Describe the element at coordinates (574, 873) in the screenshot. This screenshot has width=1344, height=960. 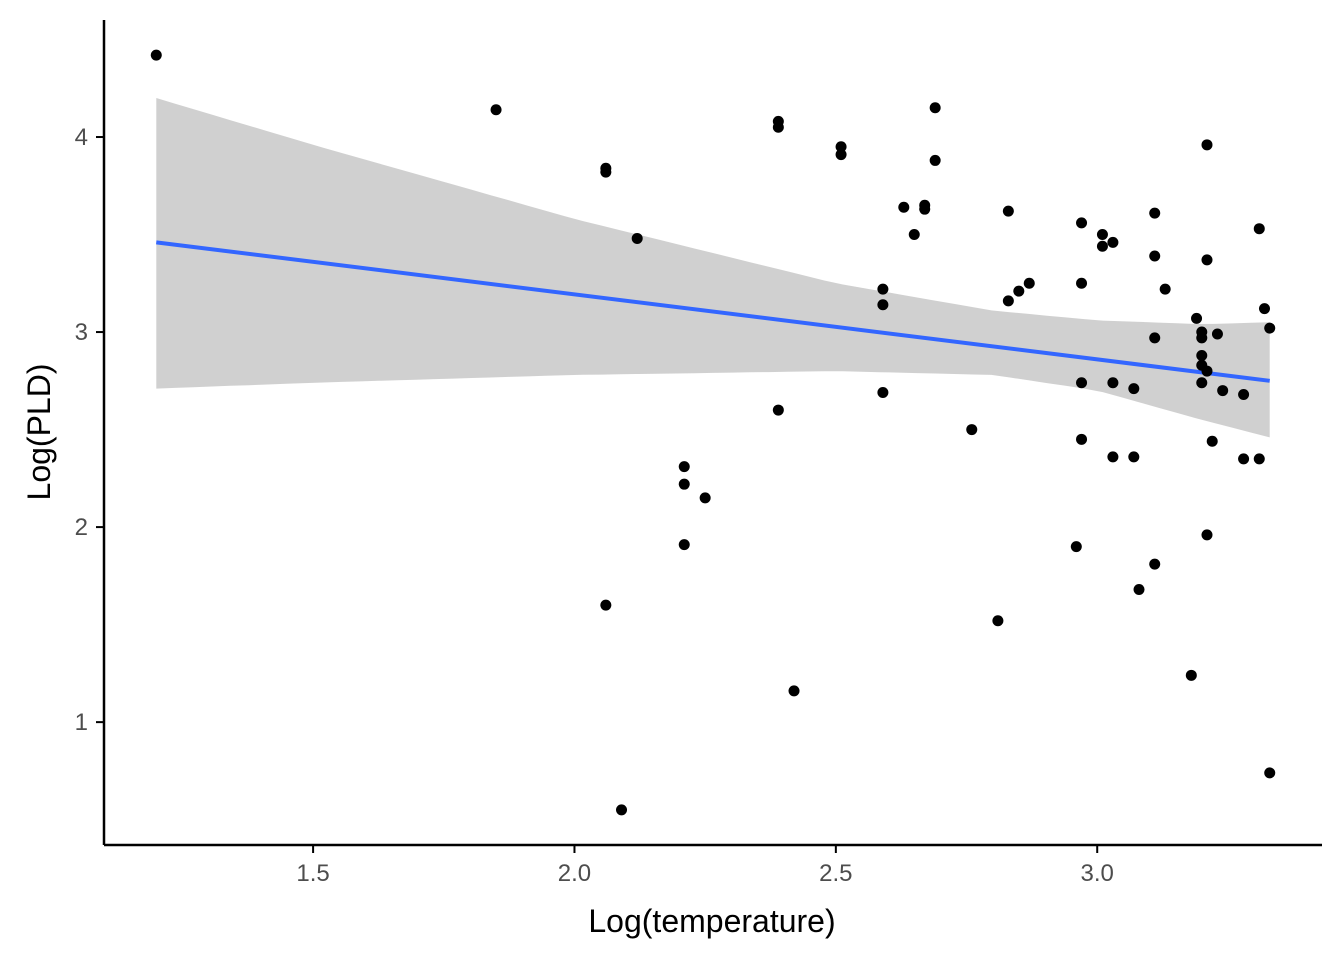
I see `x-tick-label: 2.0` at that location.